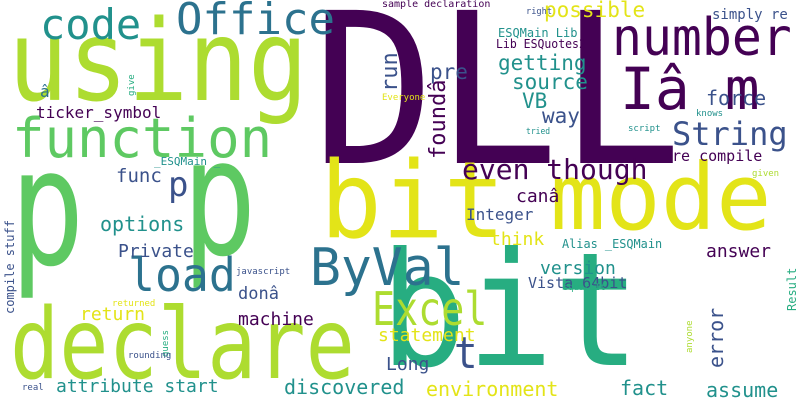  What do you see at coordinates (33, 388) in the screenshot?
I see `cloud-word: real` at bounding box center [33, 388].